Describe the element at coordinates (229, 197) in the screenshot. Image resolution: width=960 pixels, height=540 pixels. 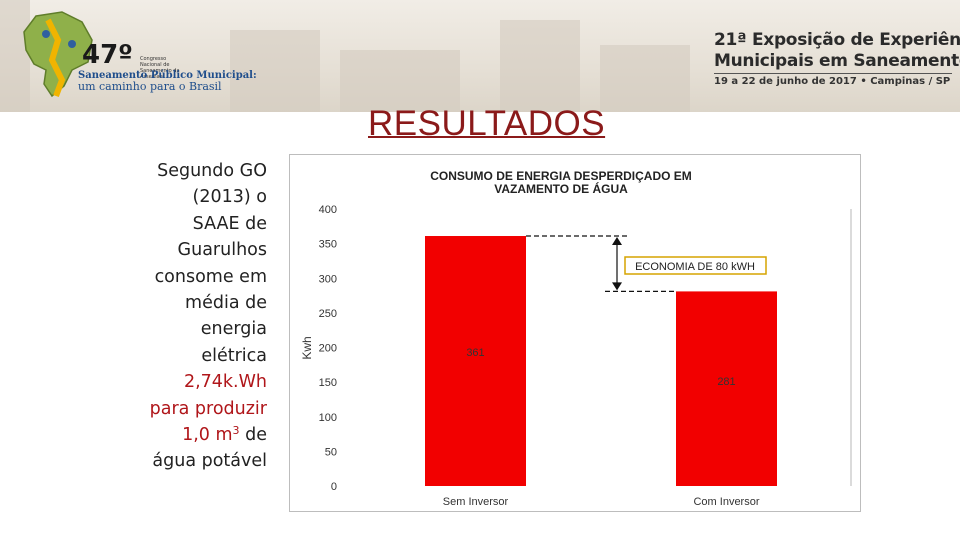
I see `side-line: (2013) o` at that location.